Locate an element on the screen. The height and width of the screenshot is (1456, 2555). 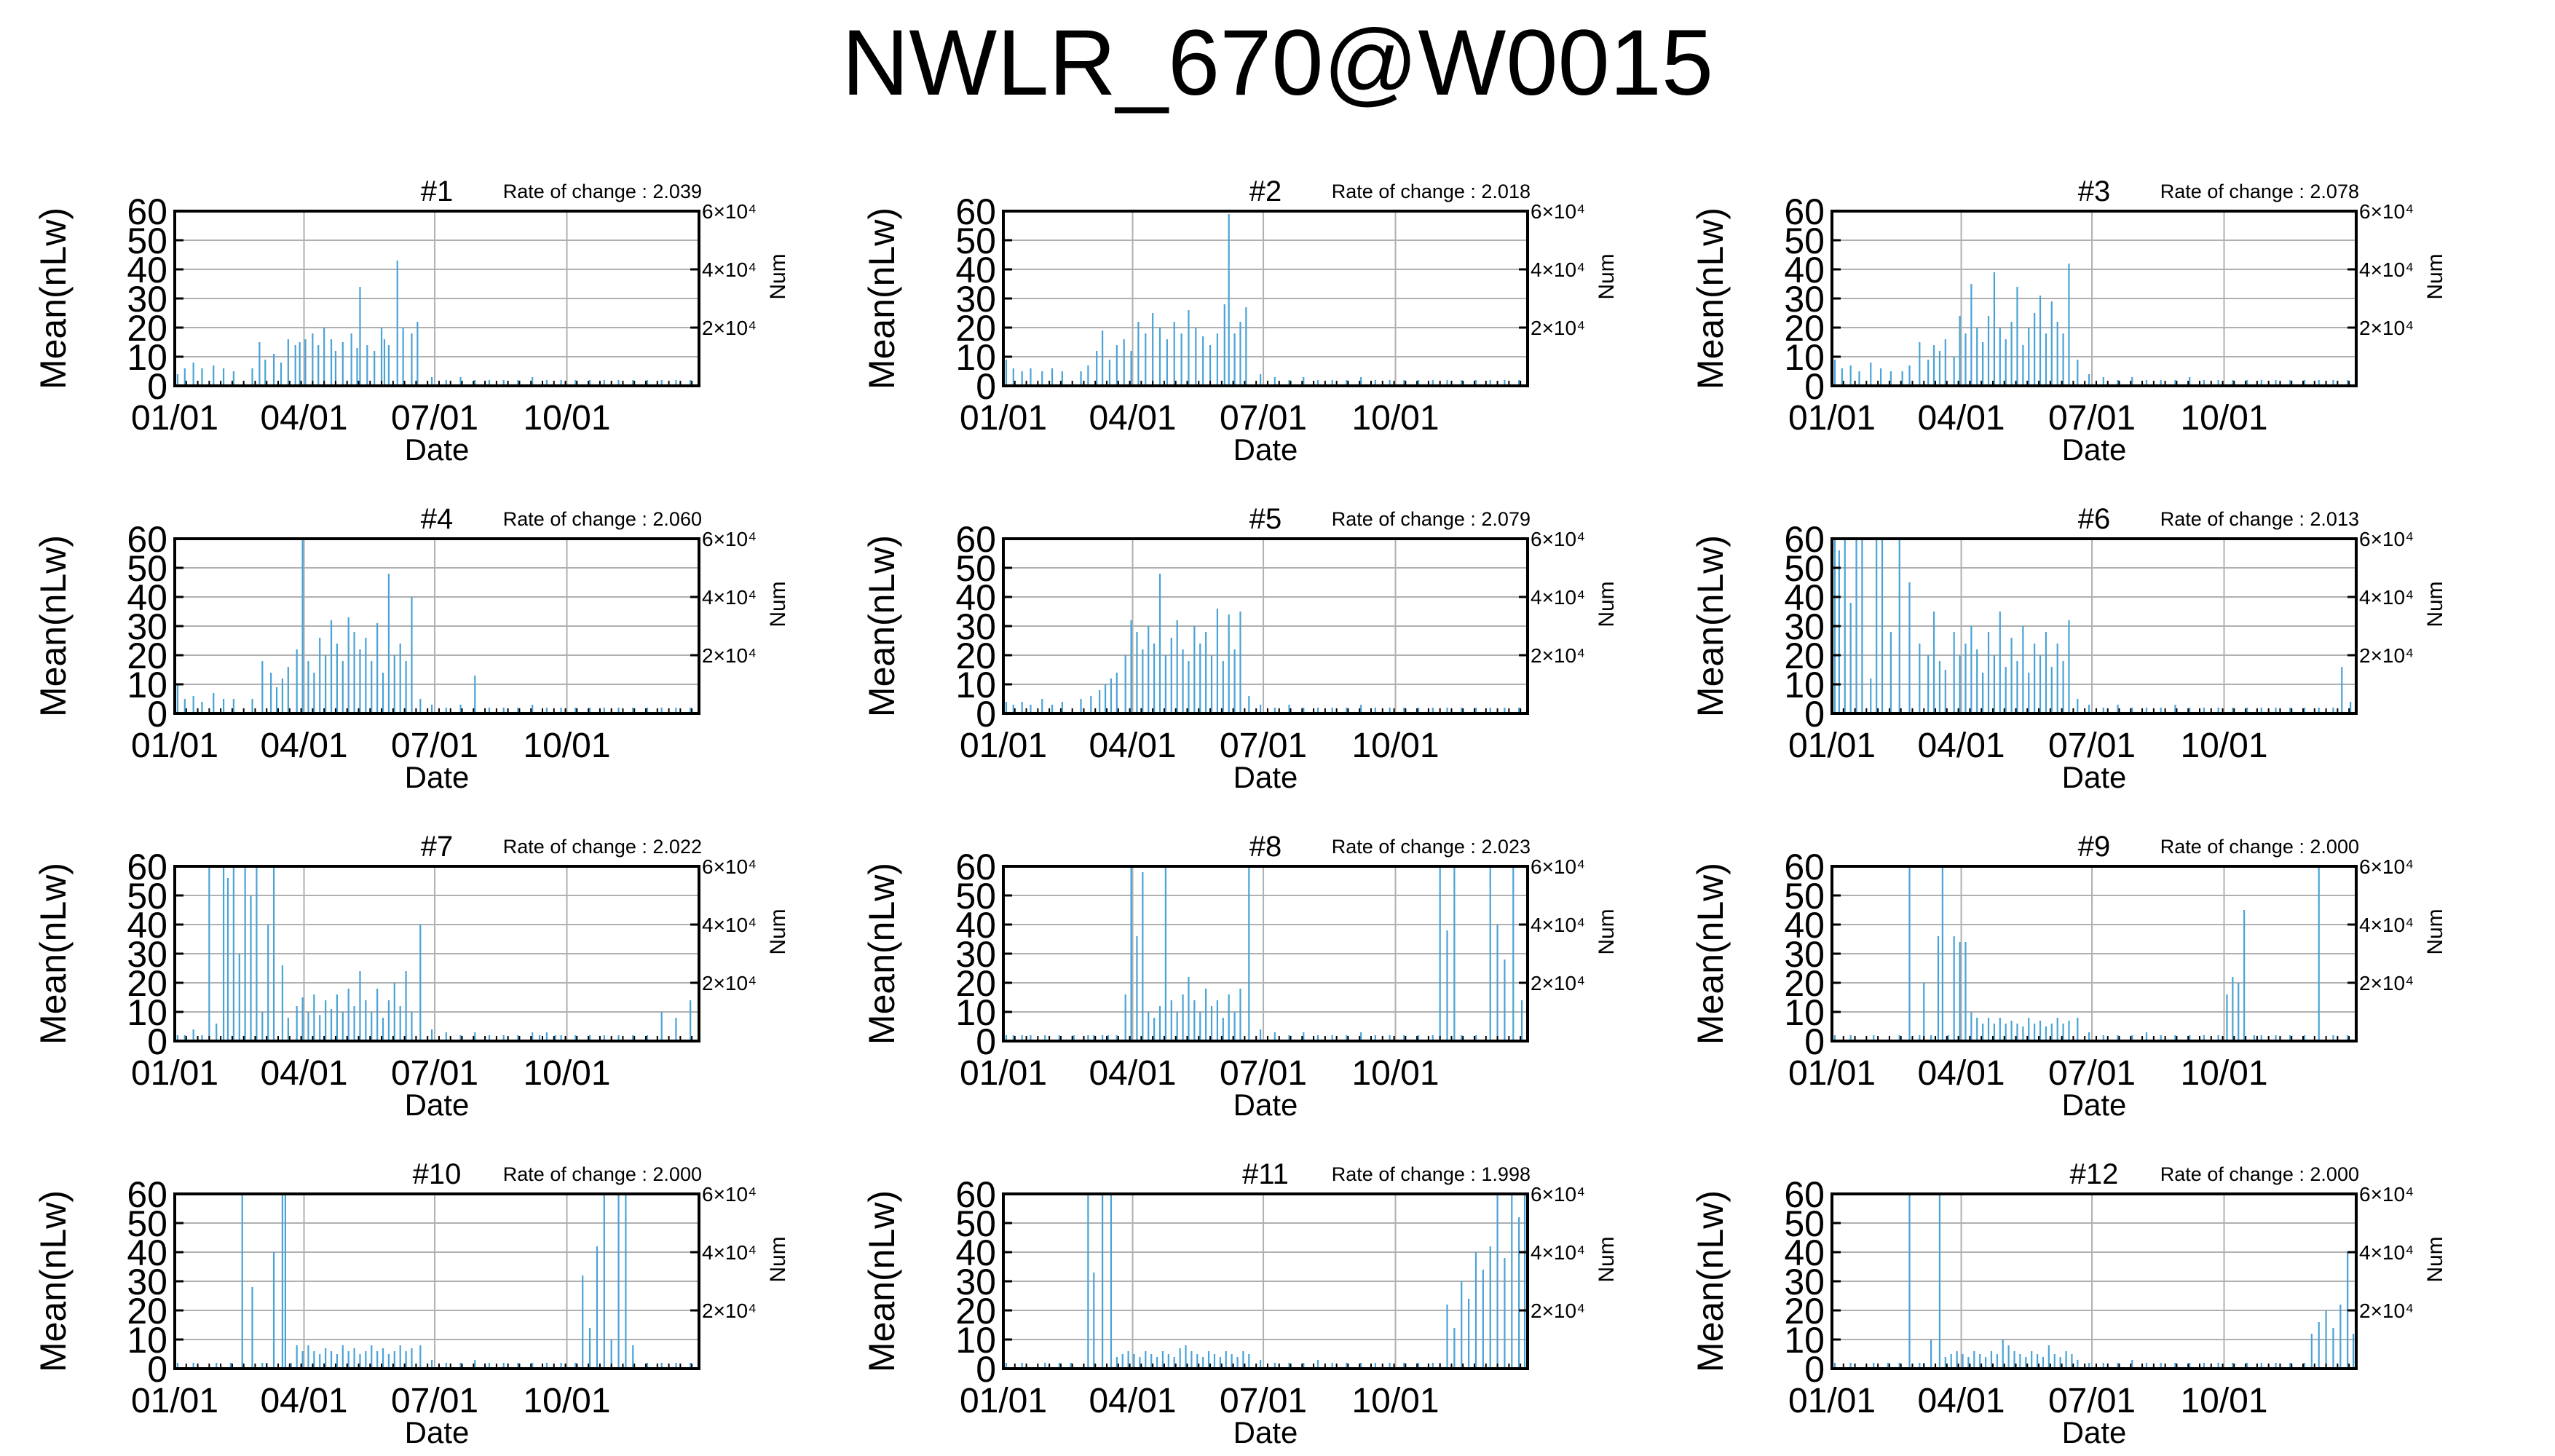
rate-of-change-label: Rate of change : 2.023 is located at coordinates (1431, 847).